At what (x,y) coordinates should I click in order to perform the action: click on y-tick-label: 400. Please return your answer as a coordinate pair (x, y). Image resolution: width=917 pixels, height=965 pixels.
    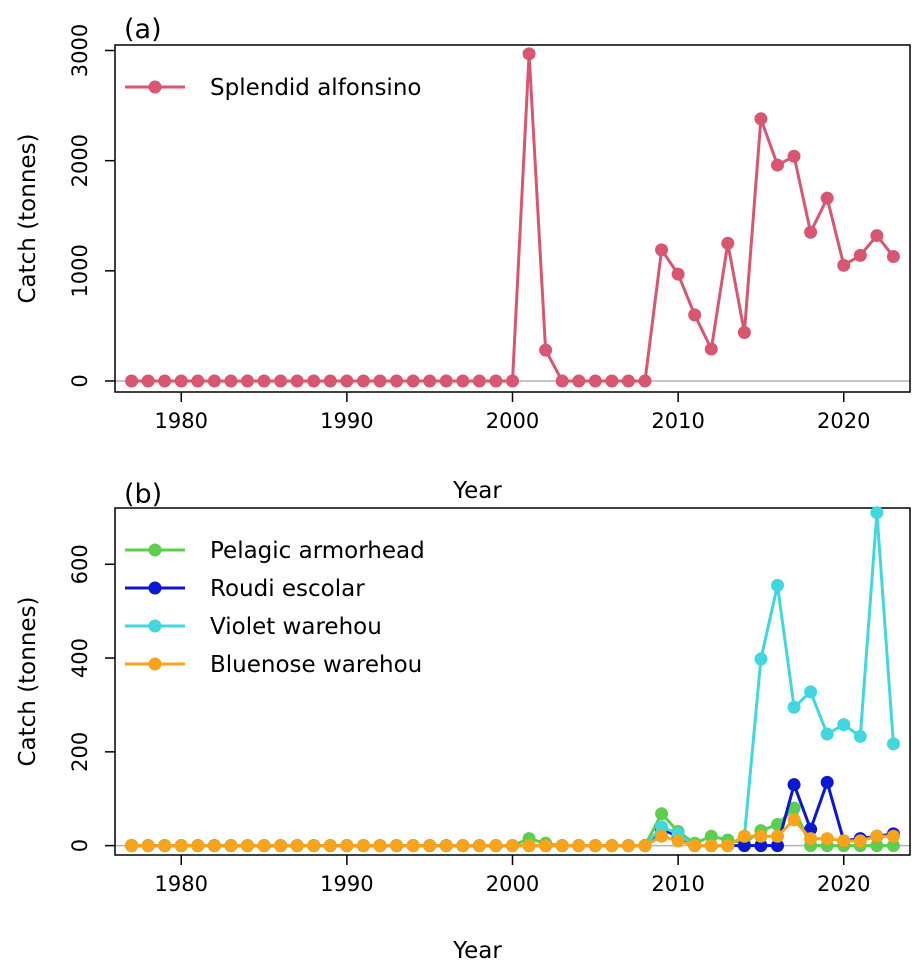
    Looking at the image, I should click on (80, 658).